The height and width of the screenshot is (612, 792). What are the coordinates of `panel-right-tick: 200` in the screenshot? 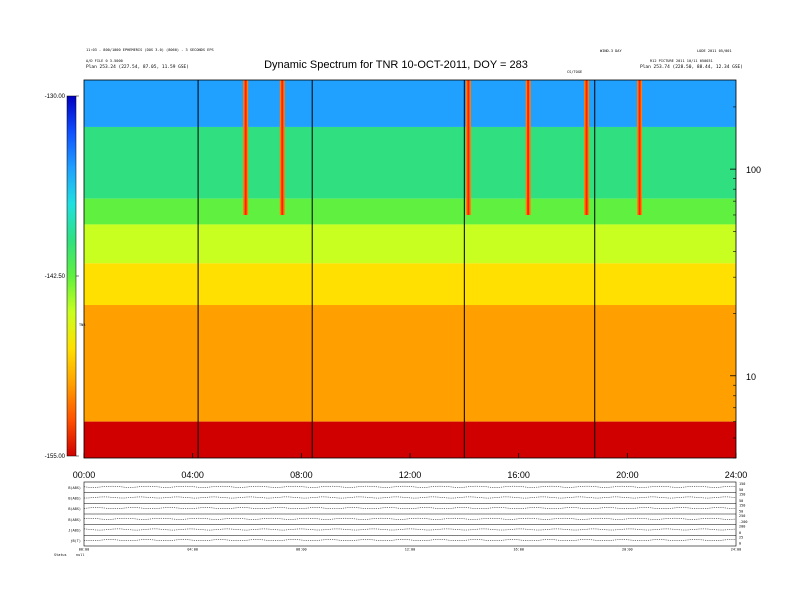 It's located at (742, 527).